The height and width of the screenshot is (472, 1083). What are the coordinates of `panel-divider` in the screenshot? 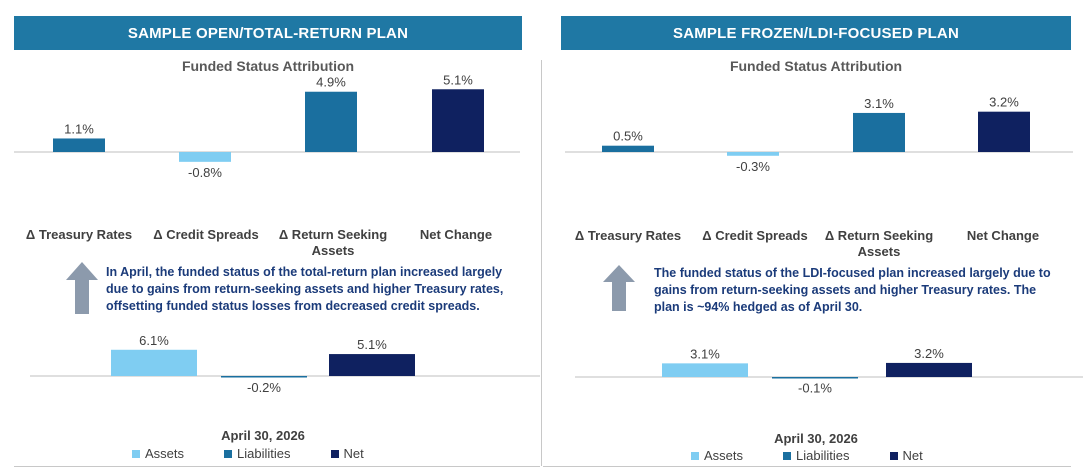 It's located at (541, 263).